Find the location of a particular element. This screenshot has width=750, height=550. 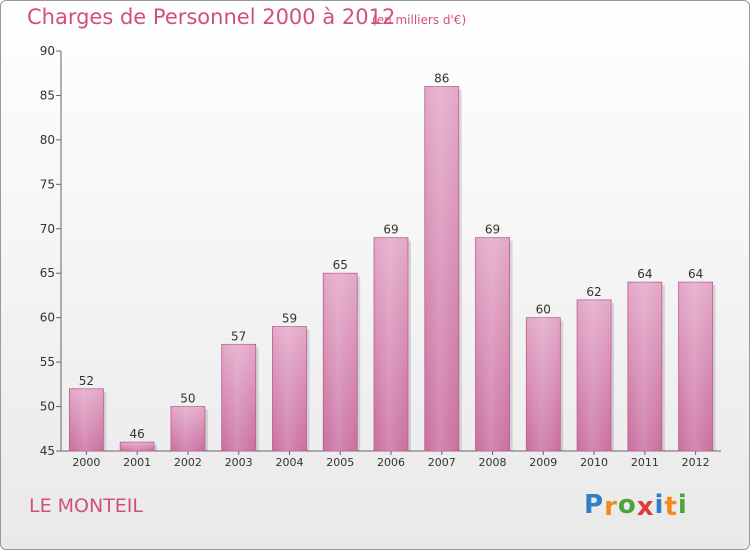

x-tick-label: 2006 is located at coordinates (391, 462).